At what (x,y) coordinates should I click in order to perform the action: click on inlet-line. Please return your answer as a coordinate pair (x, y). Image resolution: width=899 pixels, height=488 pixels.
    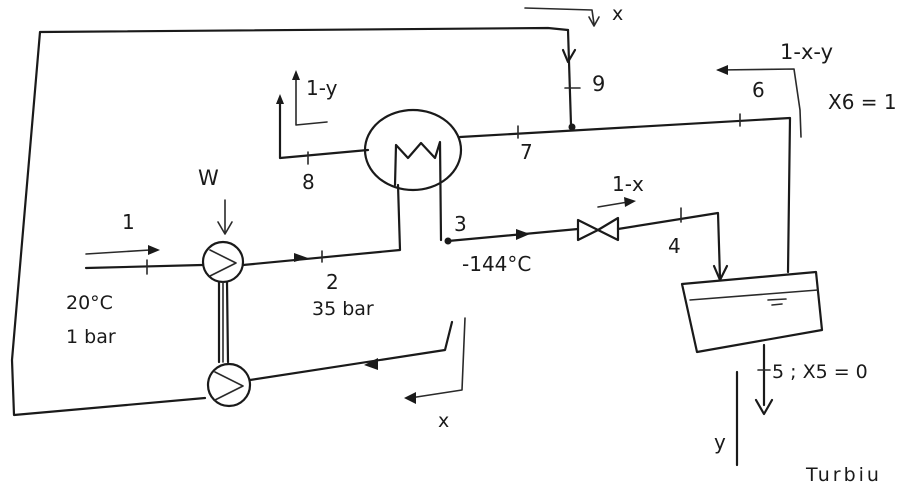
    Looking at the image, I should click on (144, 266).